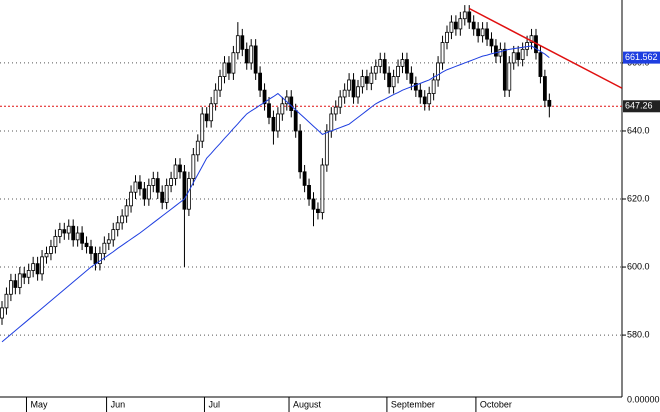 This screenshot has width=660, height=412. What do you see at coordinates (638, 334) in the screenshot?
I see `y-tick-label: 580.0` at bounding box center [638, 334].